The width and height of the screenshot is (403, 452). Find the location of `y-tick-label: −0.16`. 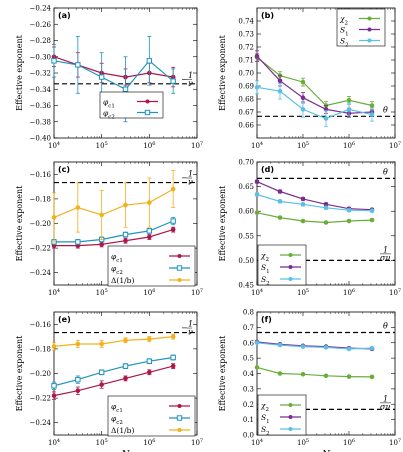

y-tick-label: −0.16 is located at coordinates (41, 175).